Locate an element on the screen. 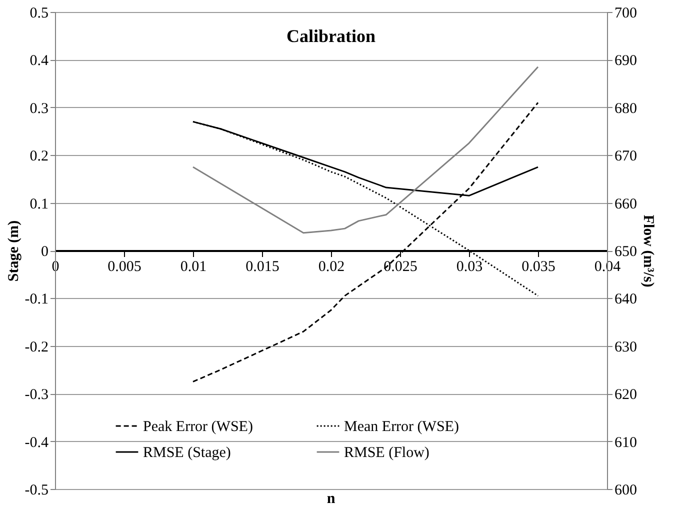 Image resolution: width=673 pixels, height=514 pixels. y-tick-label: -0.1 is located at coordinates (36, 300).